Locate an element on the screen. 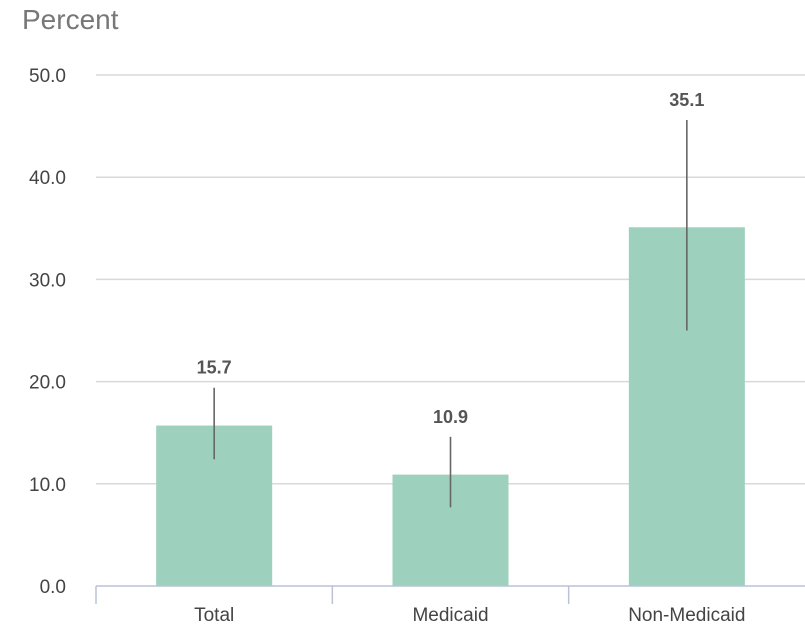 Image resolution: width=805 pixels, height=628 pixels. x-category-label: Non-Medicaid is located at coordinates (686, 615).